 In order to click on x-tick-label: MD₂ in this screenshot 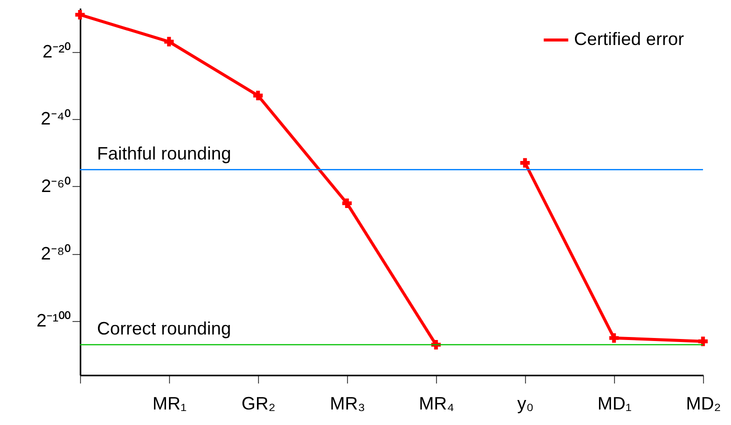, I will do `click(703, 404)`.